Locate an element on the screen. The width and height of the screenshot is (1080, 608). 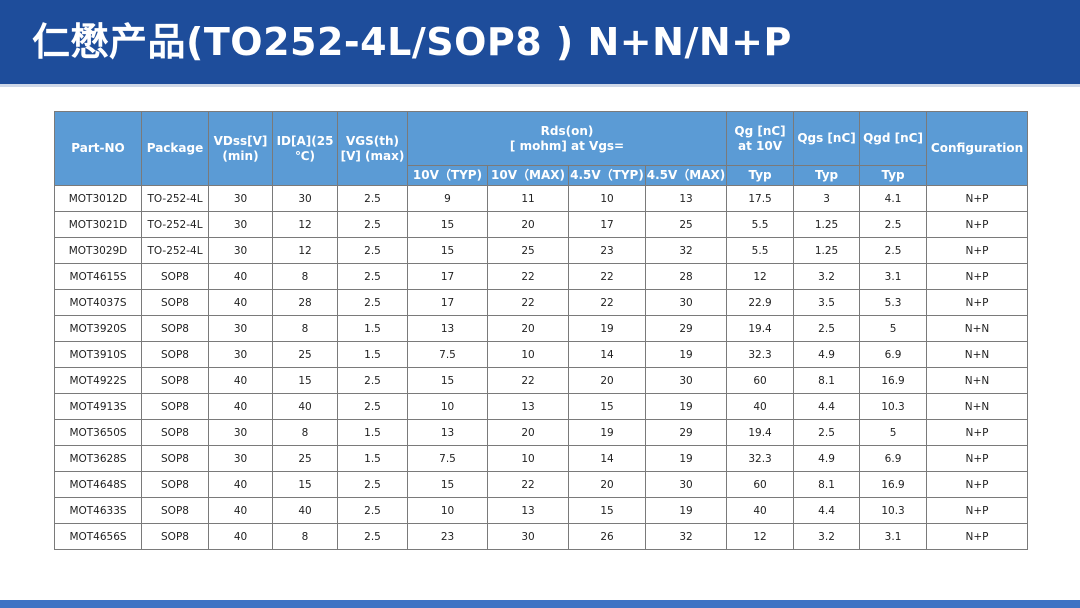
table-cell: MOT3029D is located at coordinates (98, 250).